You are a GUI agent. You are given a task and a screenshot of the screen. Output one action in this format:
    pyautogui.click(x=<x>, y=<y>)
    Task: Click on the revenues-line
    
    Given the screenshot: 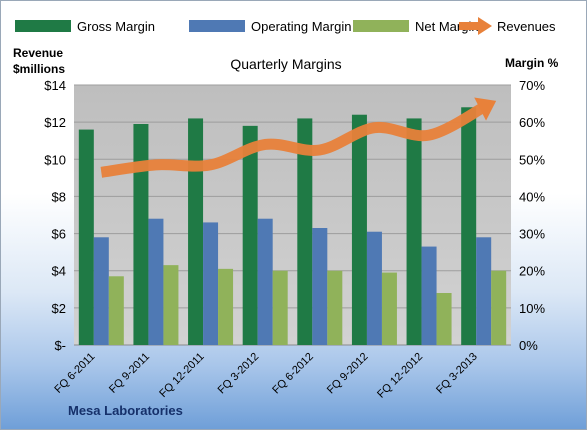 What is the action you would take?
    pyautogui.click(x=293, y=140)
    